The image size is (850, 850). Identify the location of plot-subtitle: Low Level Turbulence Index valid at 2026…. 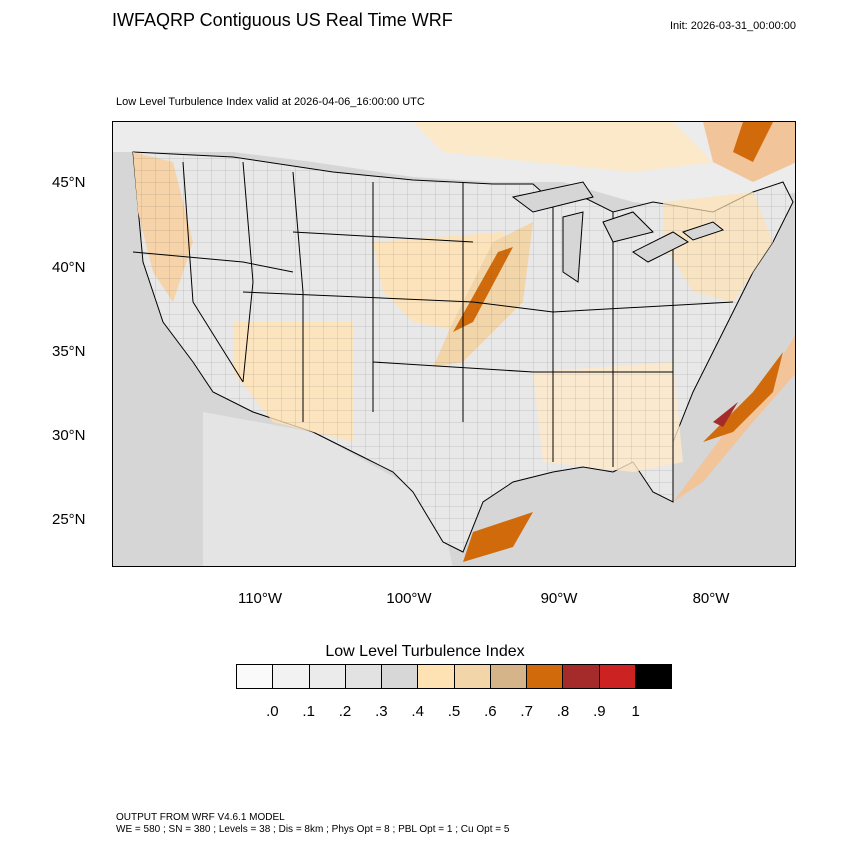
(270, 102).